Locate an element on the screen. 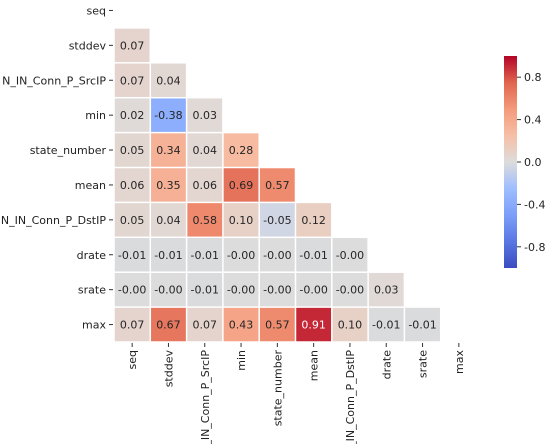  y-tick-label: mean is located at coordinates (90, 185).